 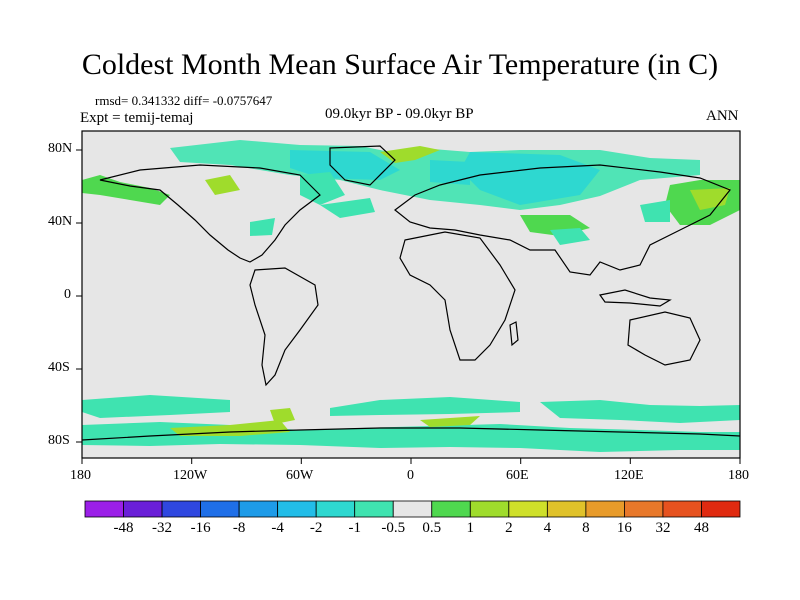 What do you see at coordinates (663, 528) in the screenshot?
I see `colorbar-tick-label: 32` at bounding box center [663, 528].